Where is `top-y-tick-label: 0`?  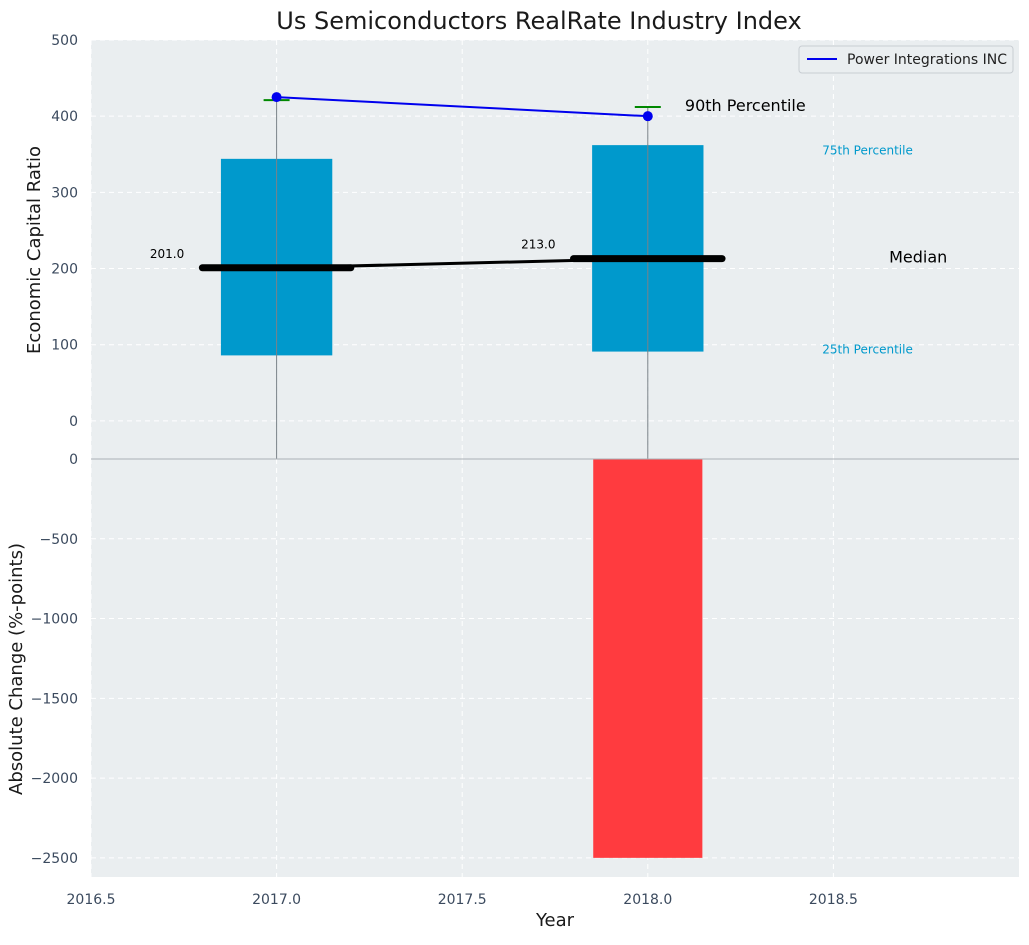
top-y-tick-label: 0 is located at coordinates (73, 422).